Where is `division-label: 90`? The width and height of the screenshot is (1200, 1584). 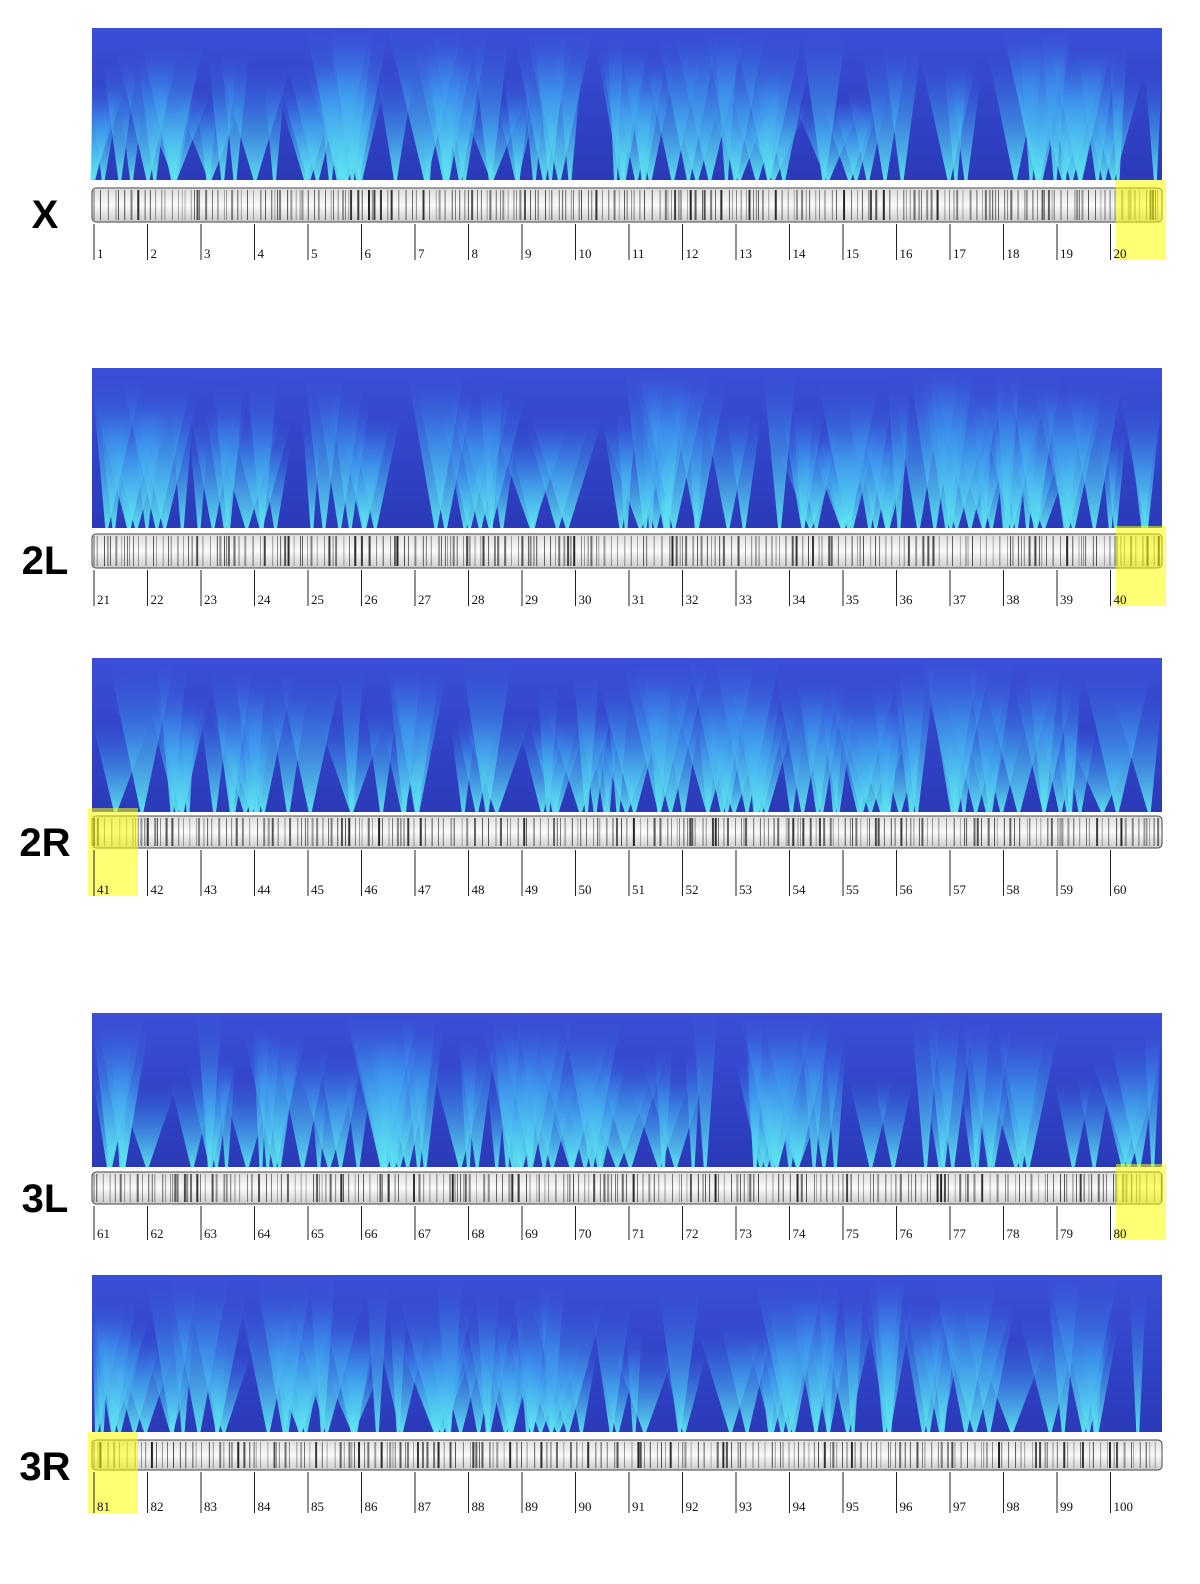 division-label: 90 is located at coordinates (585, 1506).